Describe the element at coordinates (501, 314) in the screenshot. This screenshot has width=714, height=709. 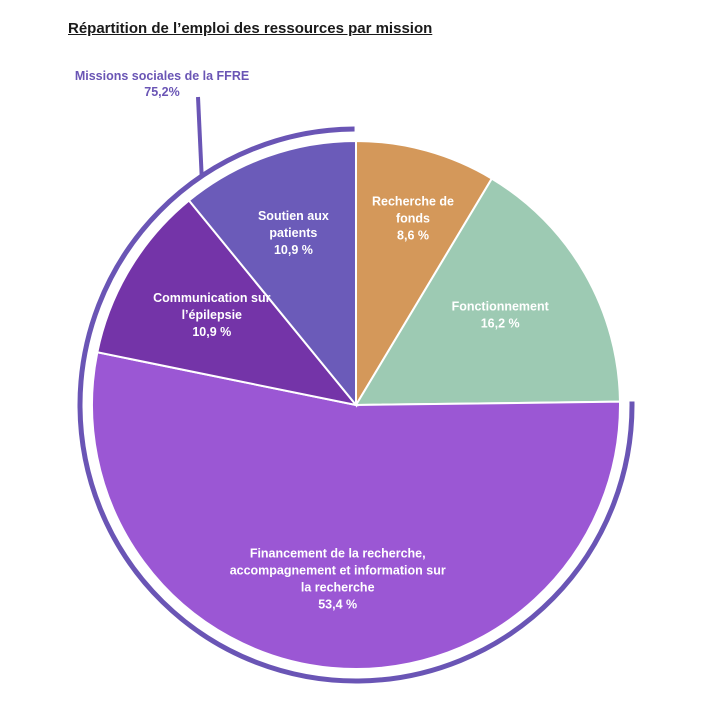
I see `slice-label-fonctionnement: Fonctionnement 16,2 %` at that location.